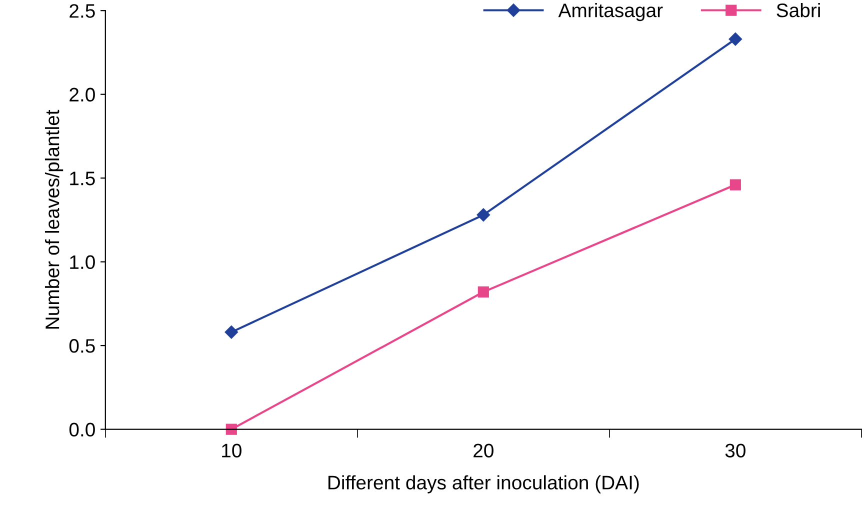  I want to click on y-tick-label: 0.0, so click(82, 429).